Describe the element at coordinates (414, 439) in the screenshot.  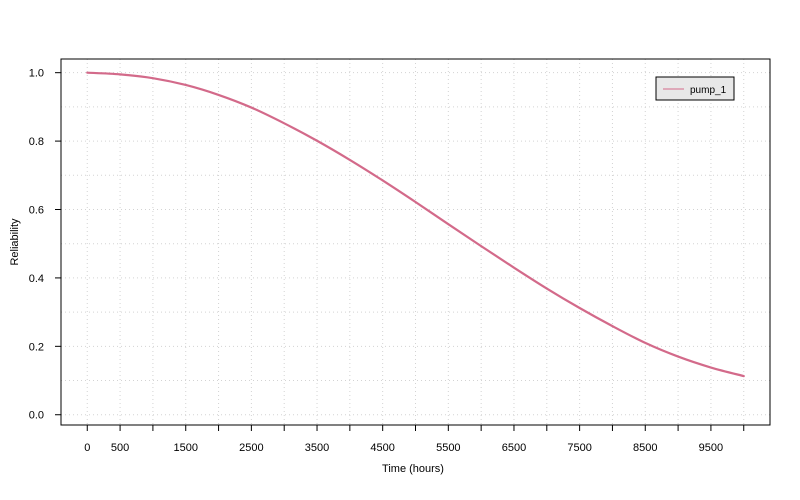
I see `x-axis: 0 500 1500 2500 3500 4500 5500 6500 7500 8500 9500` at that location.